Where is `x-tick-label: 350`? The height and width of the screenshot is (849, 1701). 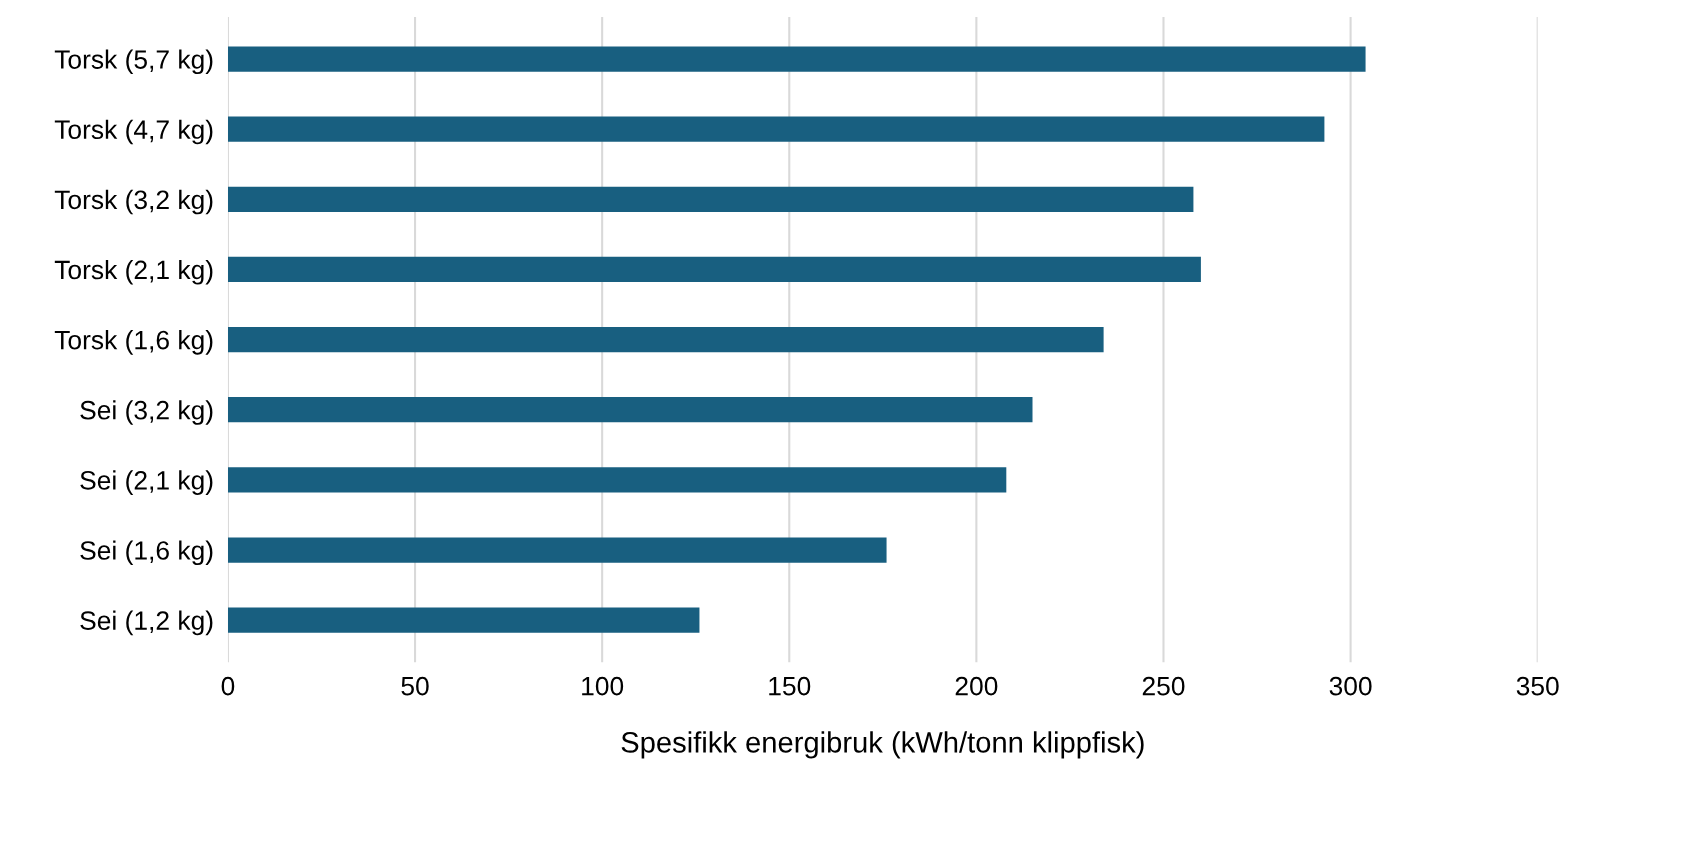
x-tick-label: 350 is located at coordinates (1537, 686).